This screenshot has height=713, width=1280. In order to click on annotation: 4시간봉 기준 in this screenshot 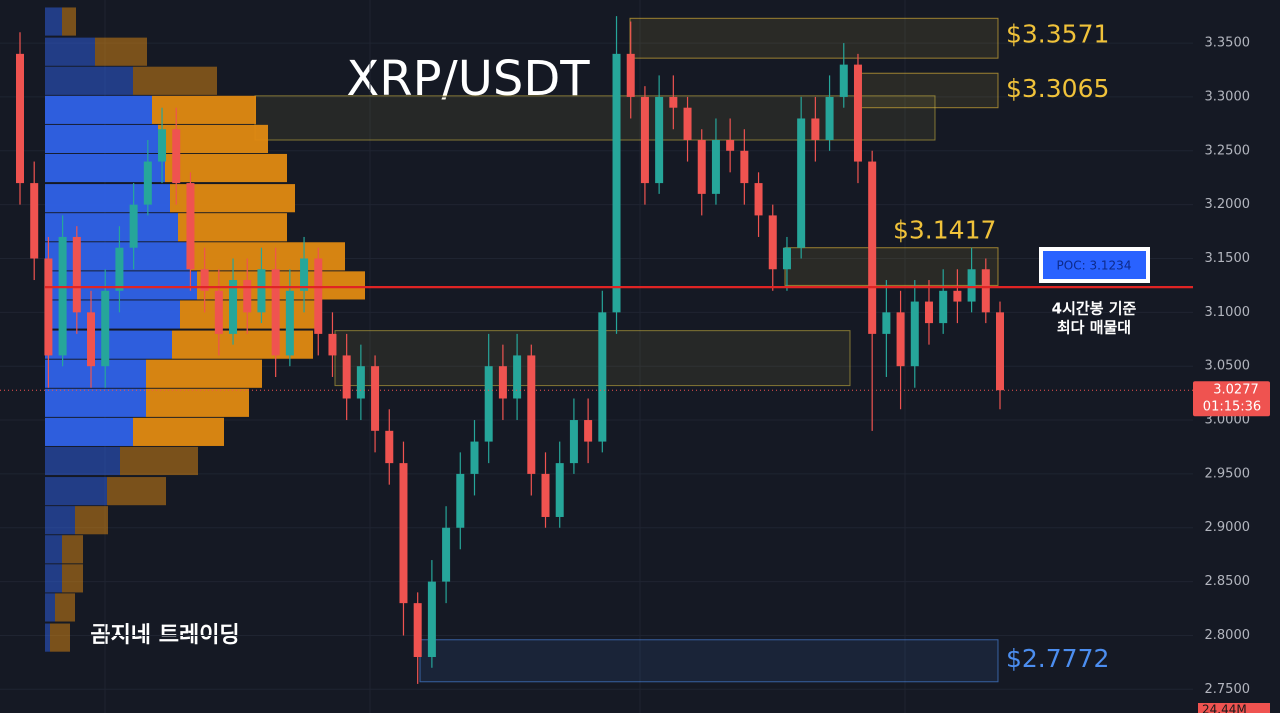, I will do `click(1094, 309)`.